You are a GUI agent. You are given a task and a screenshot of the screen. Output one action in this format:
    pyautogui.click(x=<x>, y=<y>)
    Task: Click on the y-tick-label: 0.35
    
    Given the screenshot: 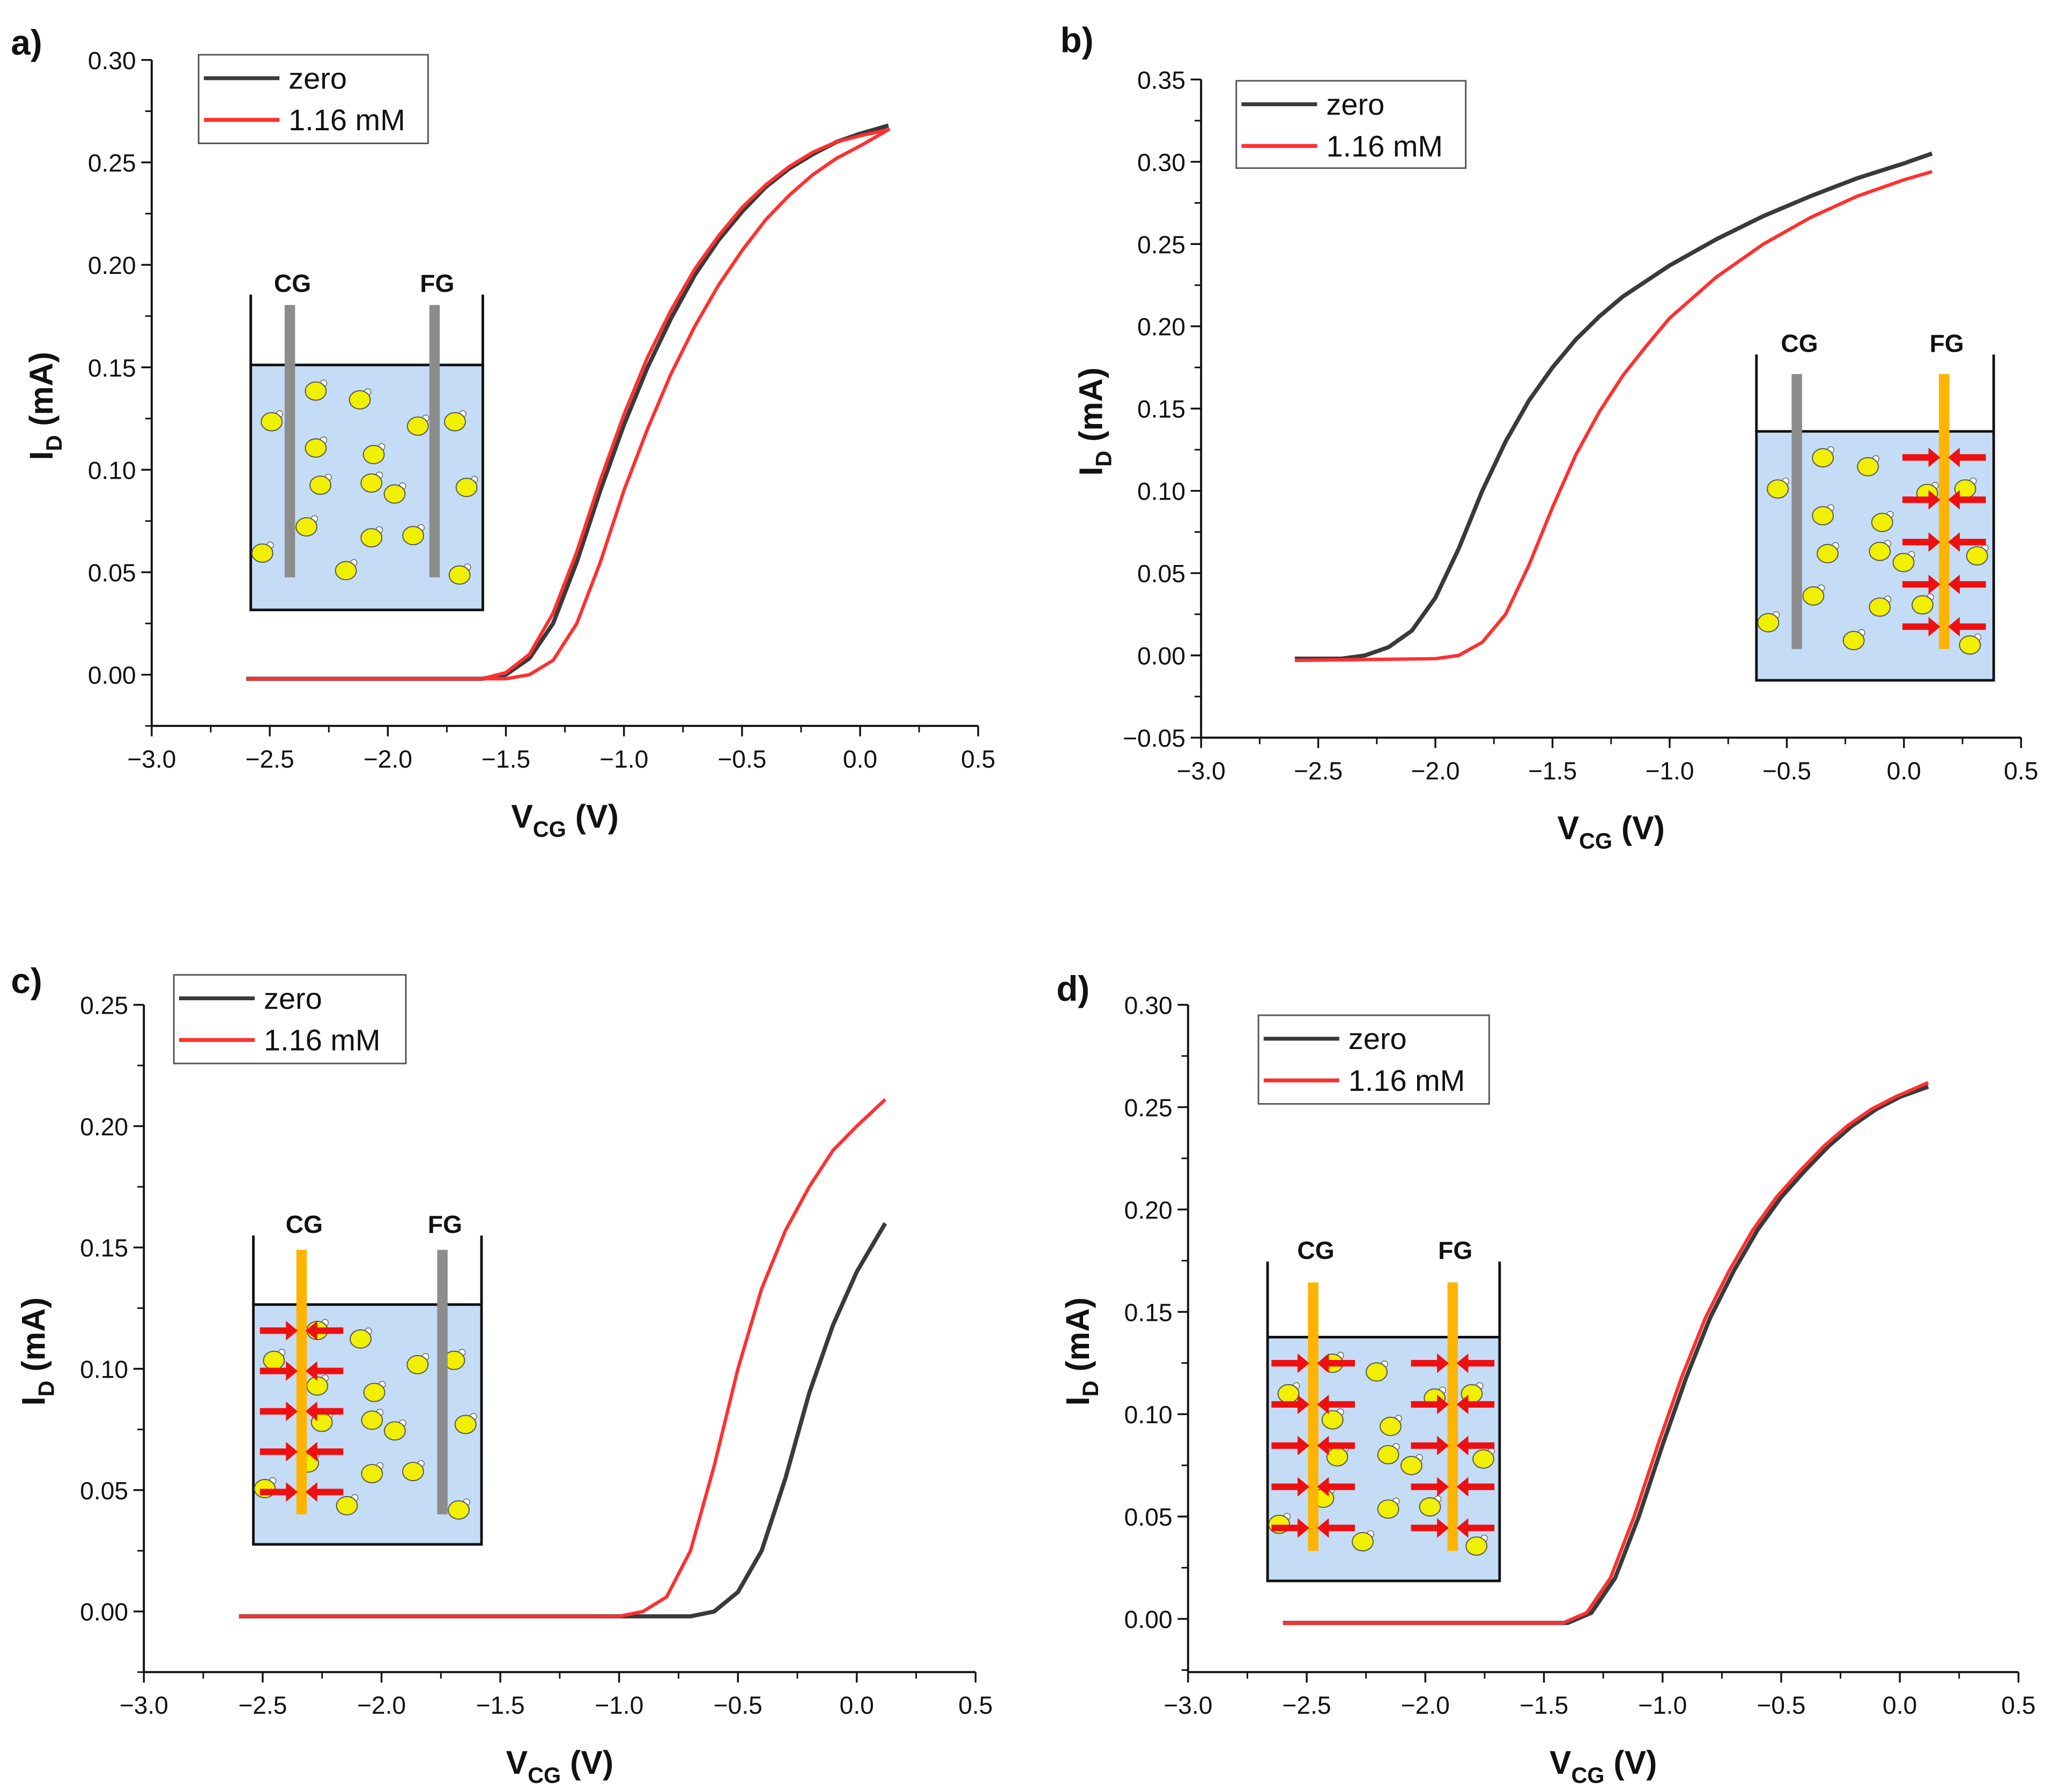 What is the action you would take?
    pyautogui.click(x=1161, y=80)
    